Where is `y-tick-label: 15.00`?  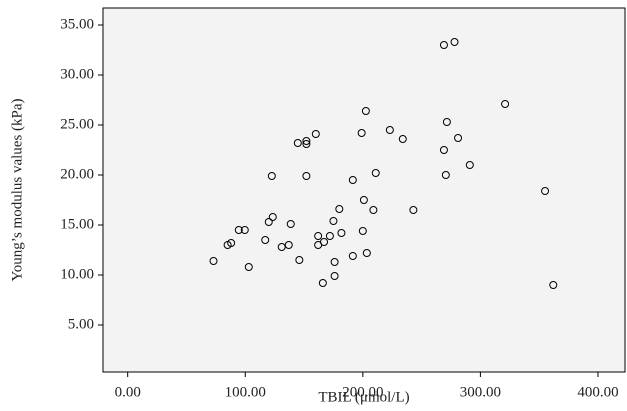 y-tick-label: 15.00 is located at coordinates (77, 224).